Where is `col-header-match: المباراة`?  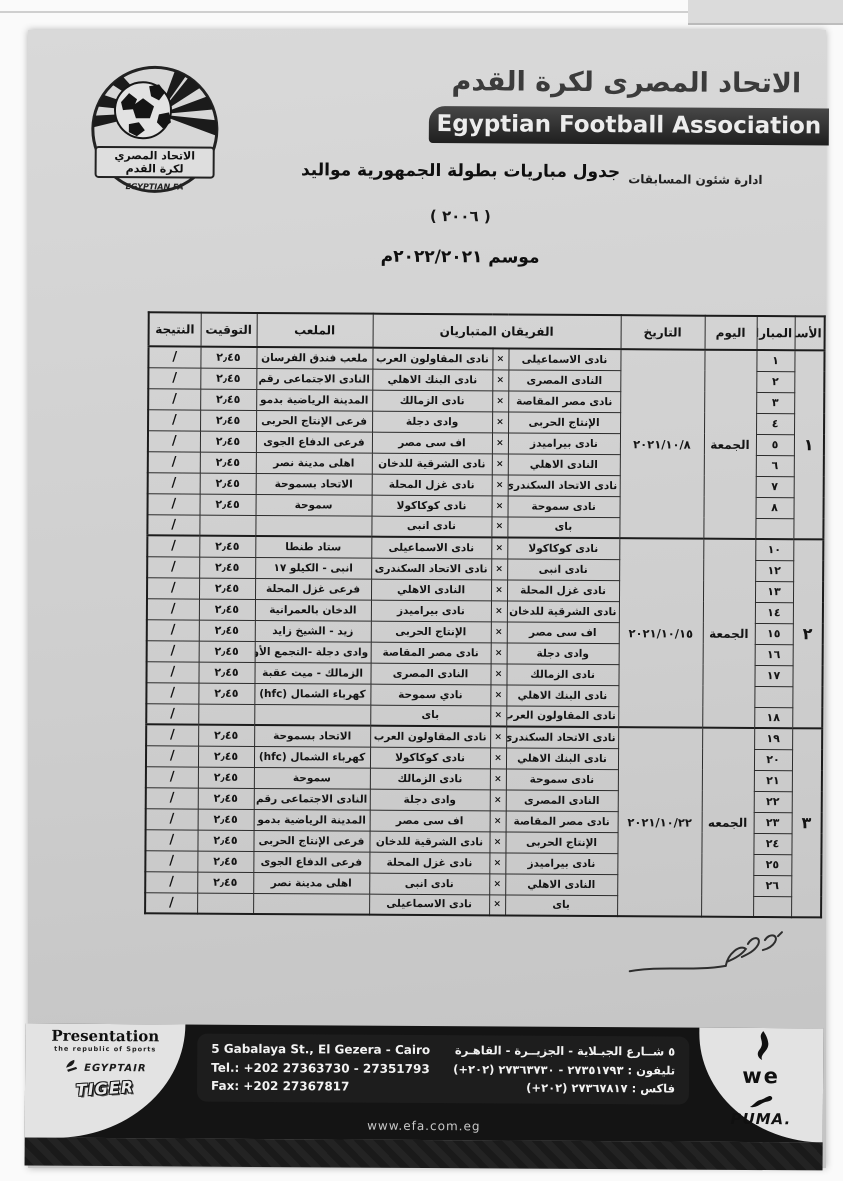 col-header-match: المباراة is located at coordinates (775, 333).